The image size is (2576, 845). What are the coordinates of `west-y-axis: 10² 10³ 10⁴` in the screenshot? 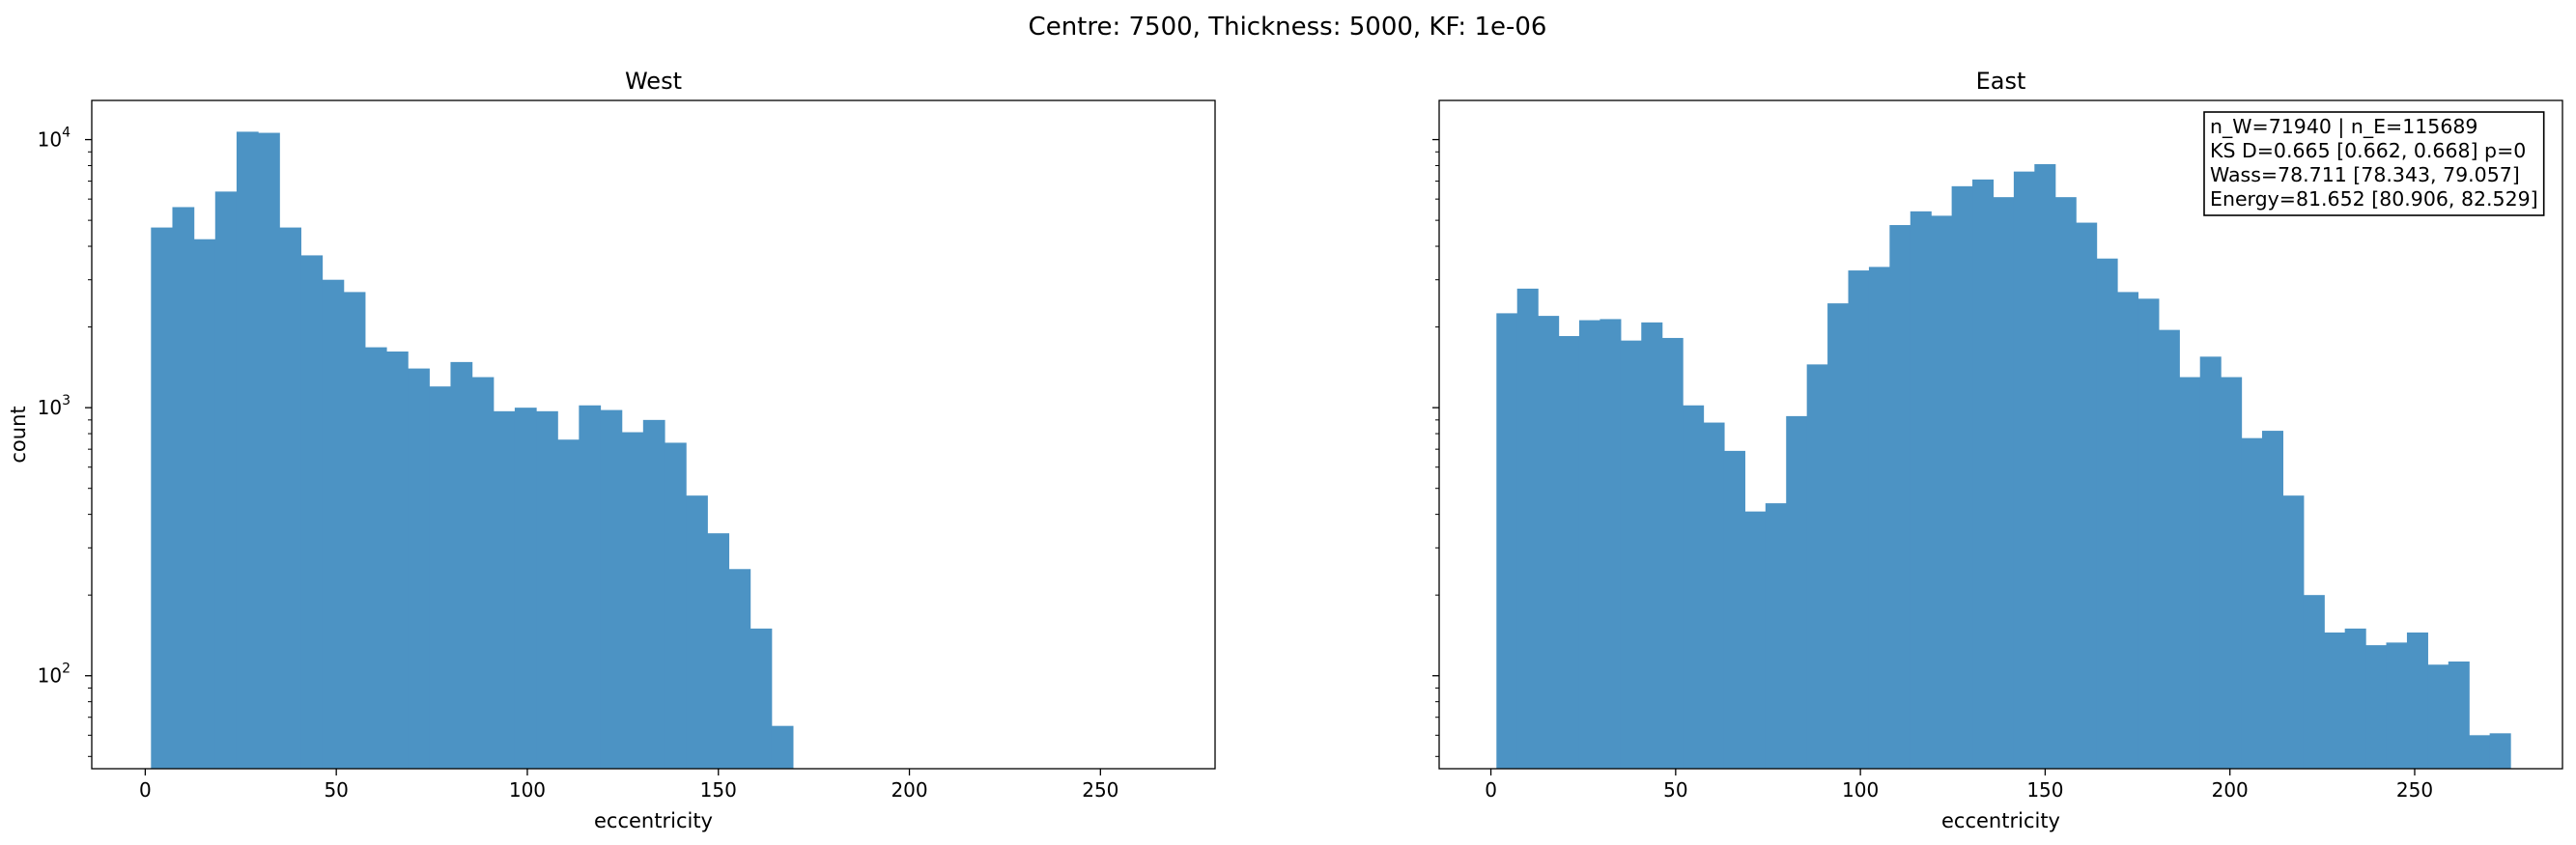 It's located at (65, 441).